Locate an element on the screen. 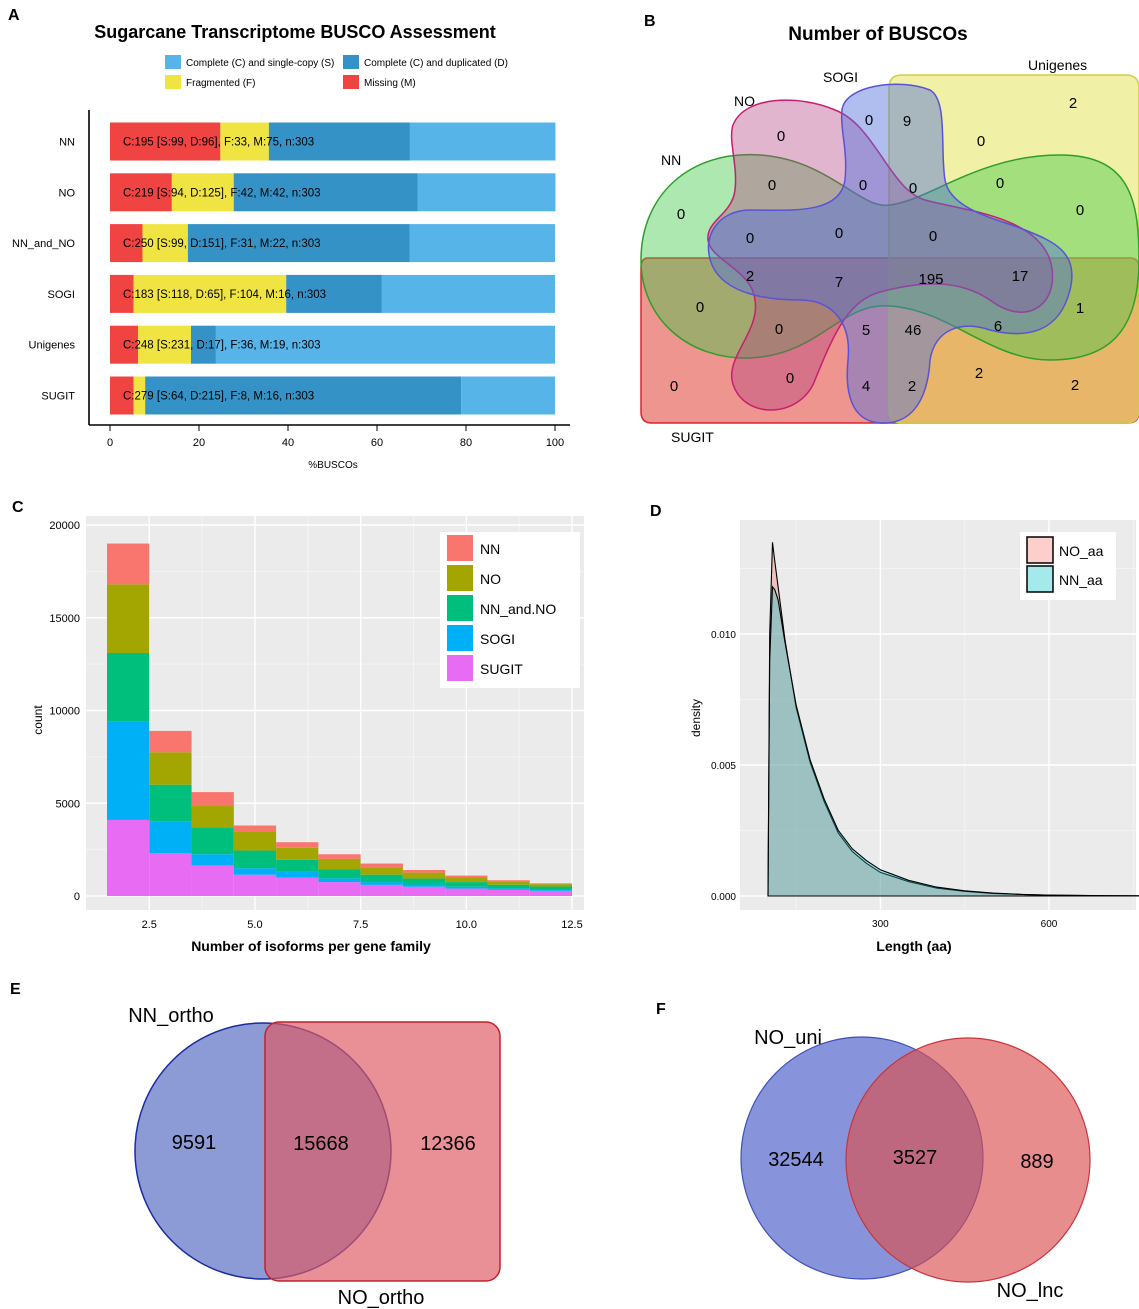 The image size is (1139, 1309). chart-d-xlabel: Length (aa) is located at coordinates (913, 946).